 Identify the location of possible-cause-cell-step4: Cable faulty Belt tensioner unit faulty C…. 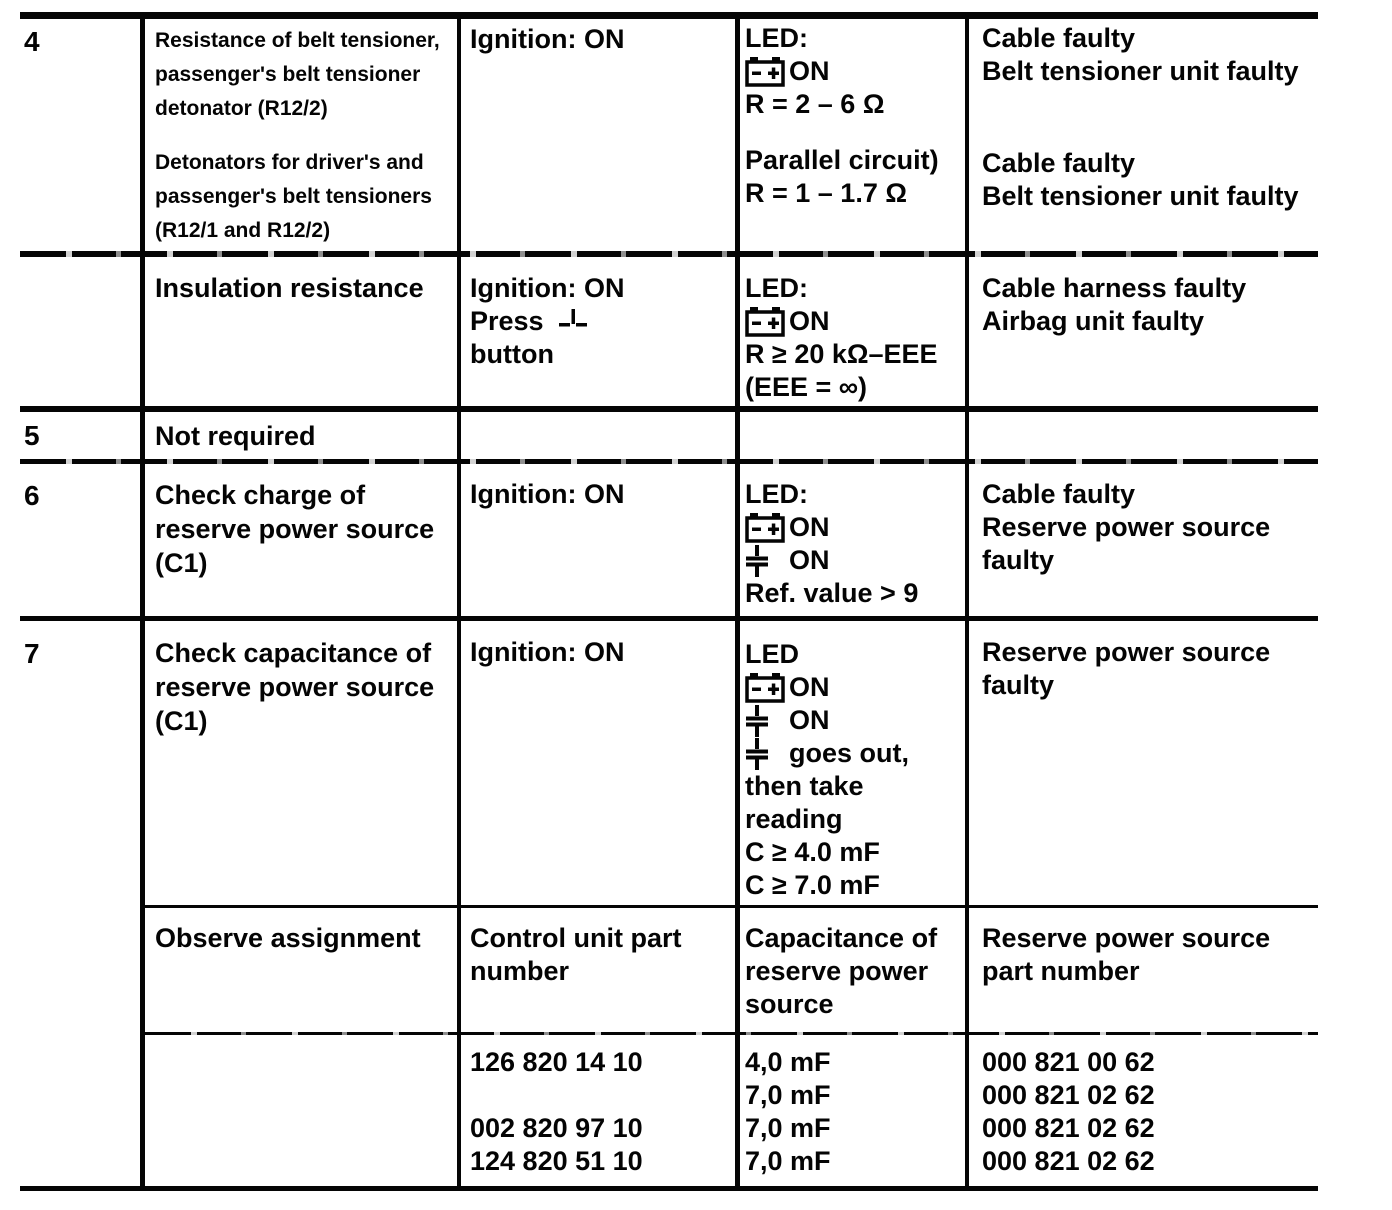
(1150, 117).